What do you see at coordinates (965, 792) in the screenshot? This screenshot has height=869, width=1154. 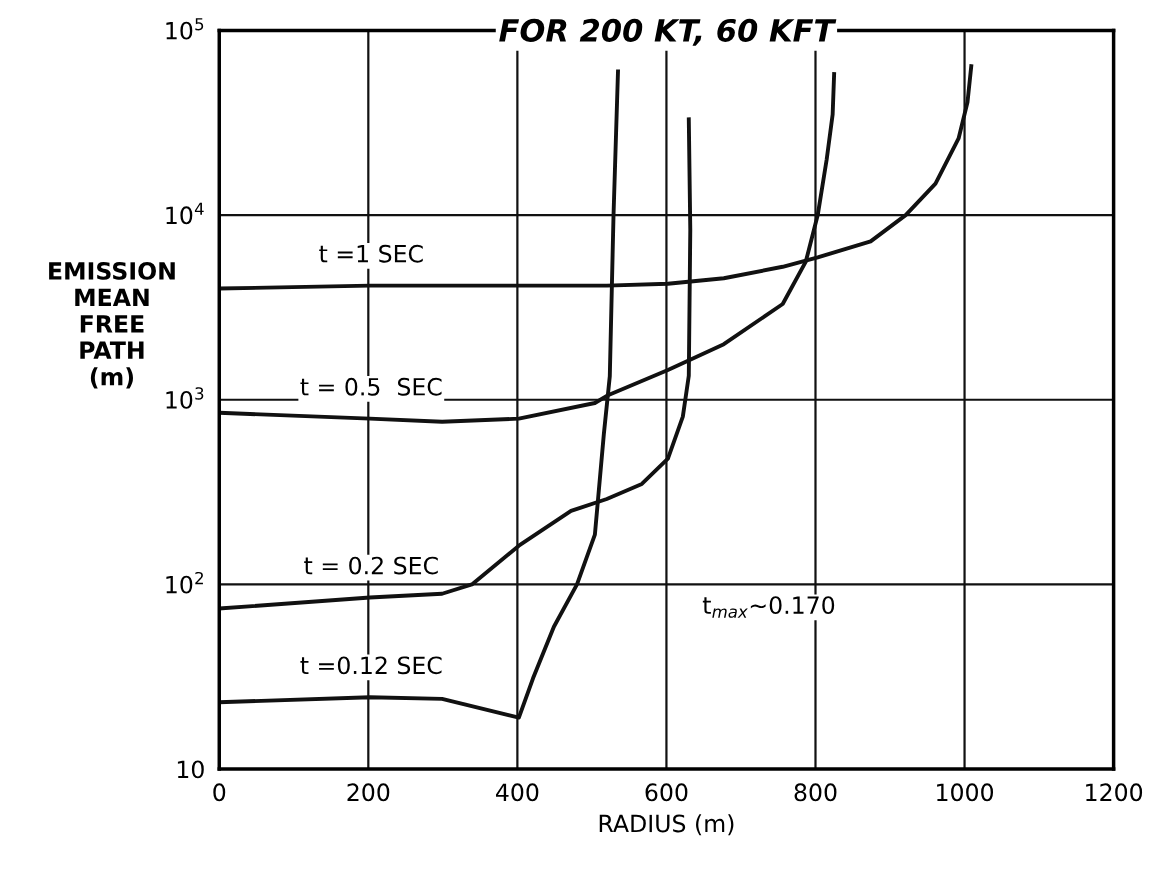 I see `x-tick-label: 1000` at bounding box center [965, 792].